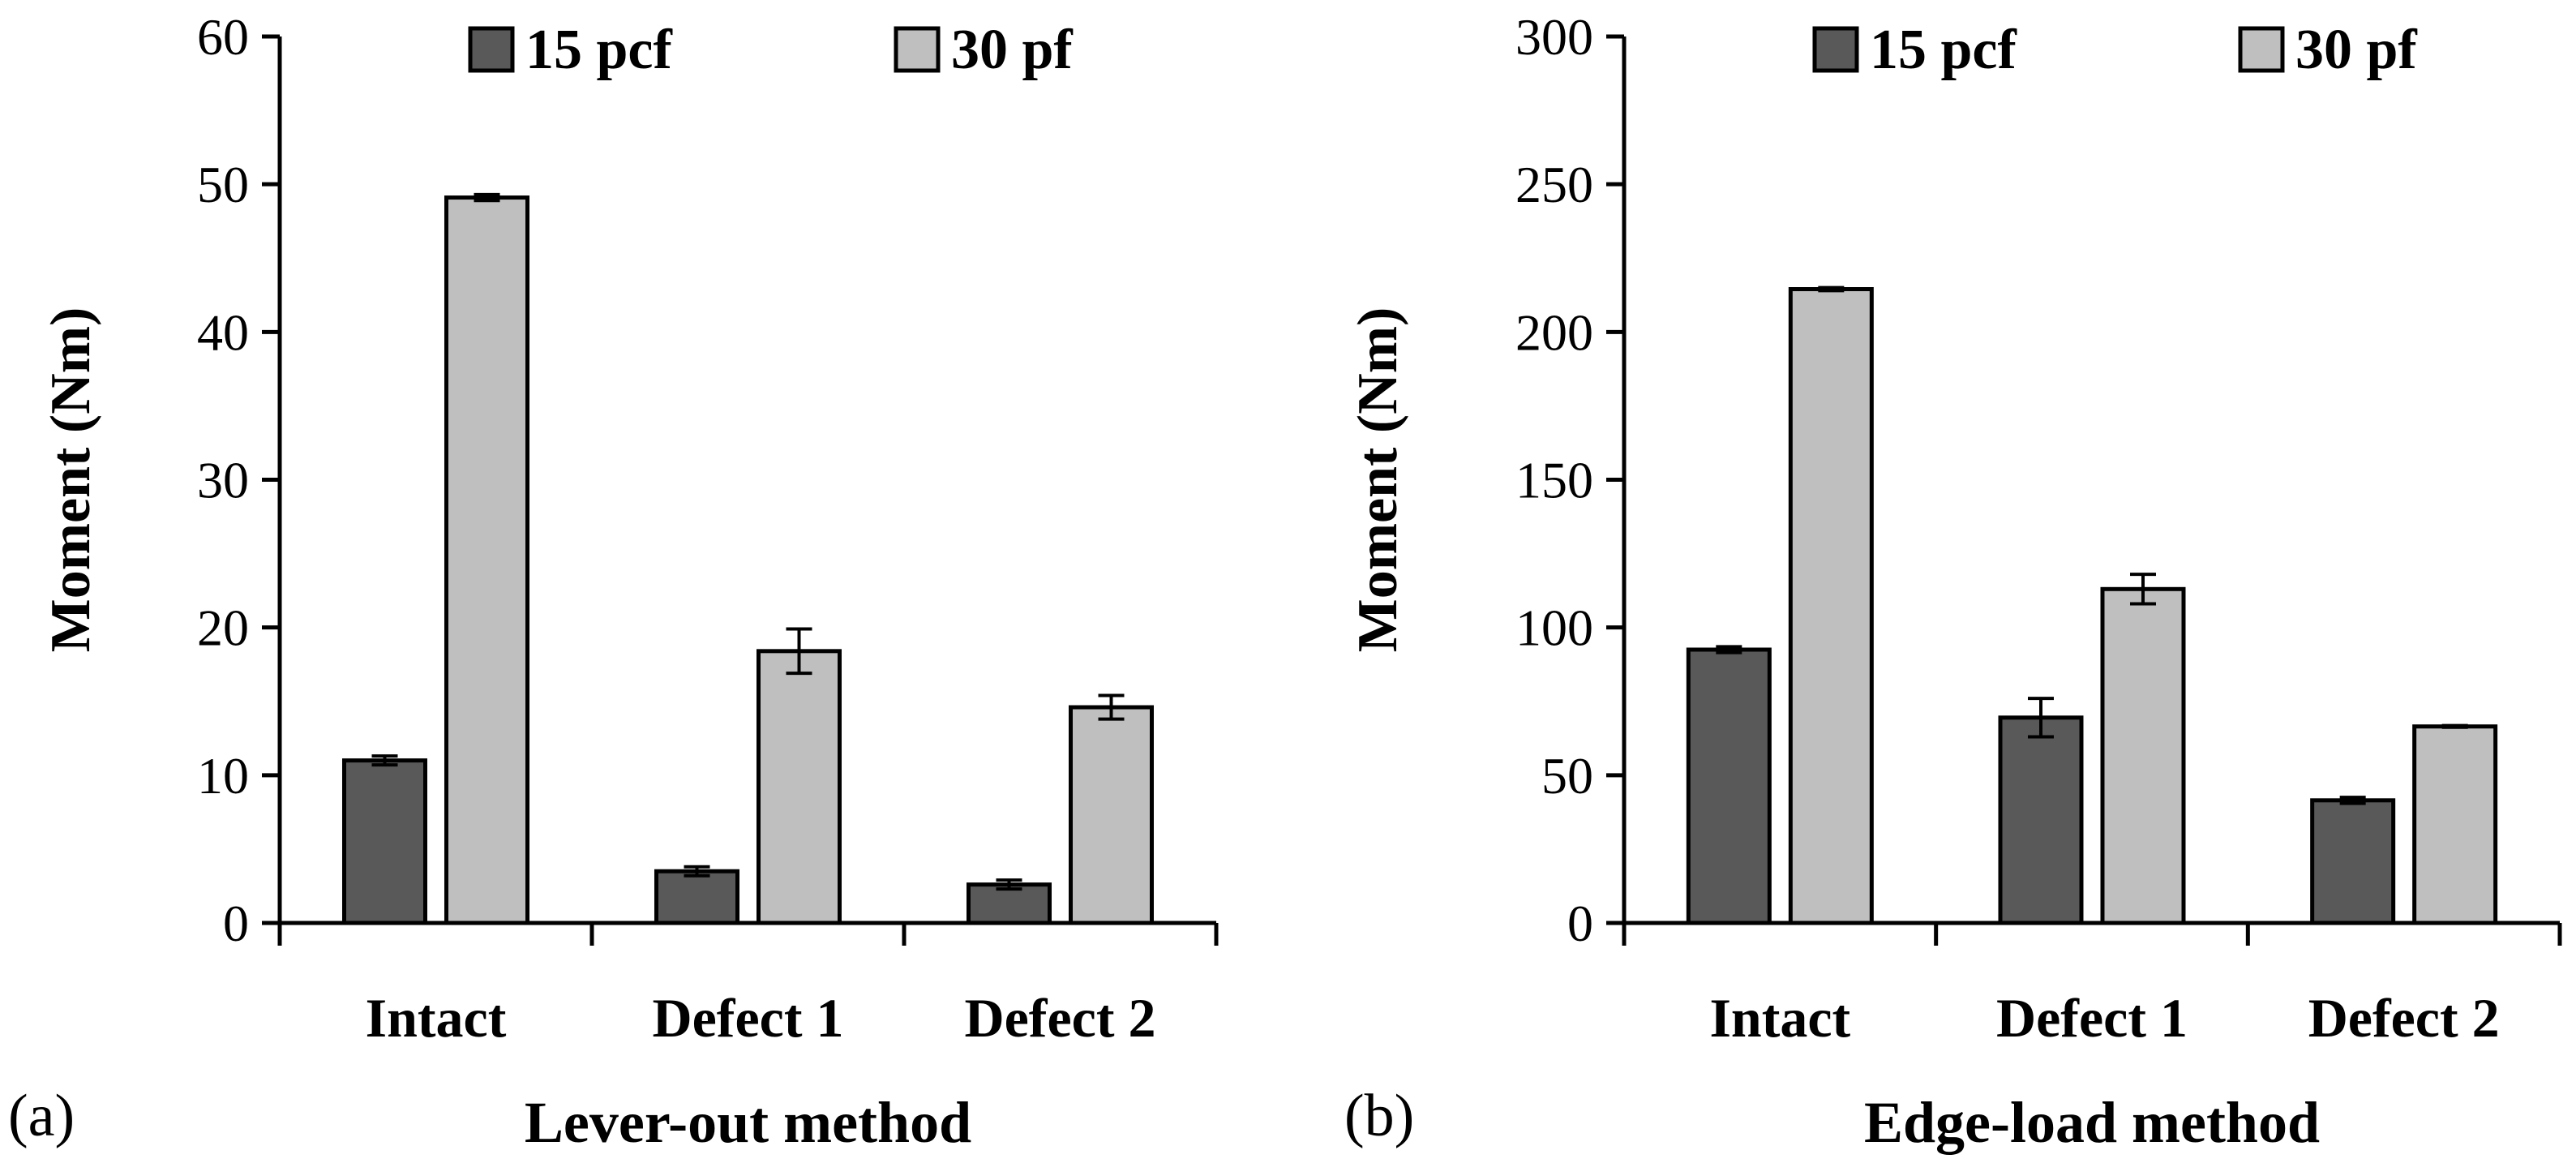  What do you see at coordinates (223, 776) in the screenshot?
I see `y-tick-label: 10` at bounding box center [223, 776].